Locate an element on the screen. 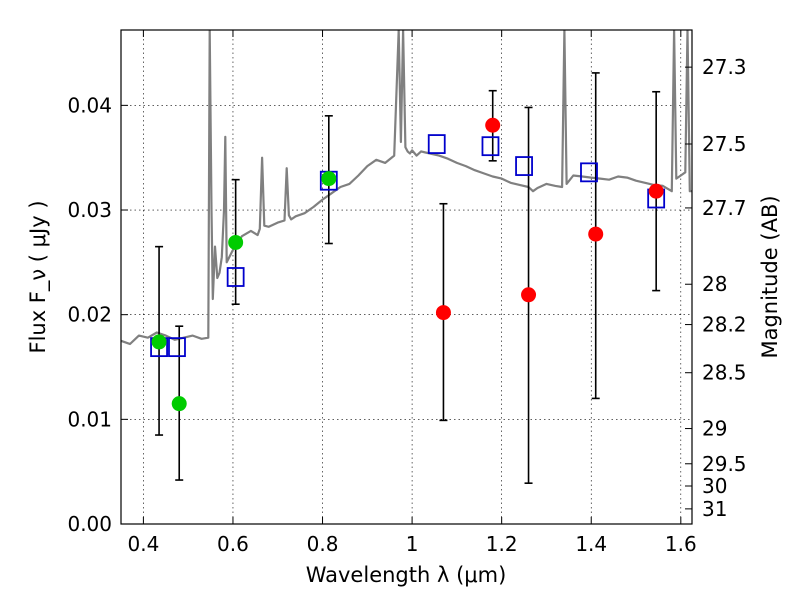  y-axis-title: Flux F_ν ( μJy ) is located at coordinates (38, 276).